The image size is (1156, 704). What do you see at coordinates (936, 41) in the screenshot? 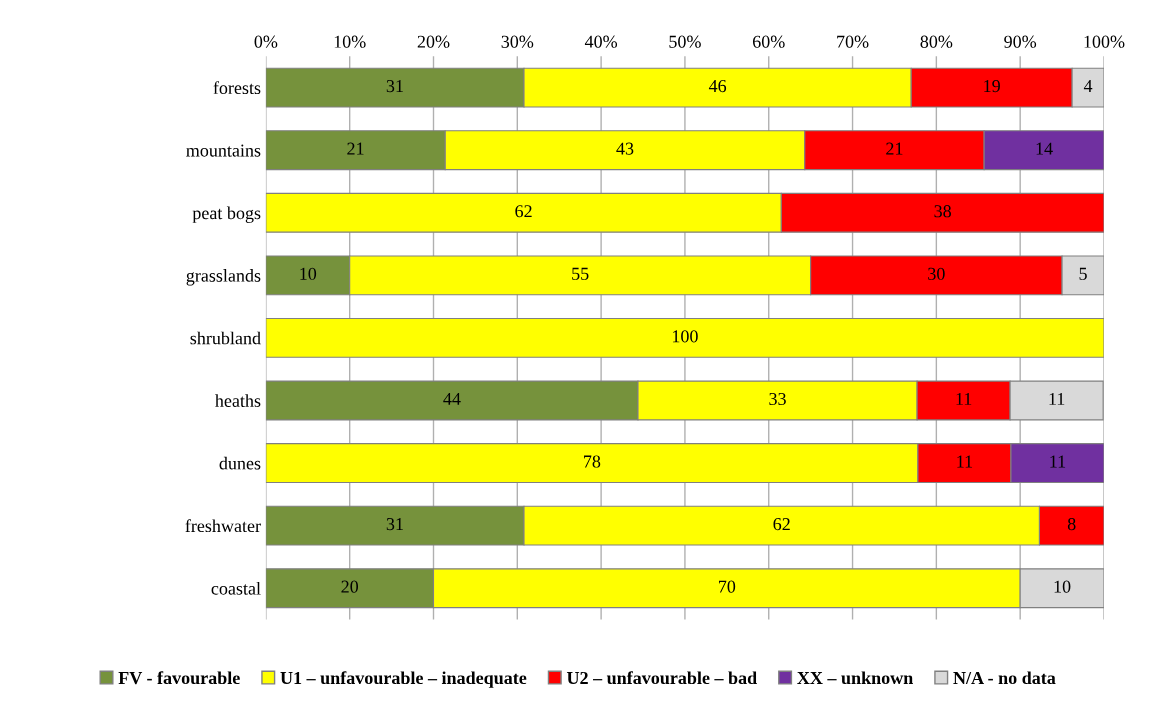
I see `x-tick-label: 80%` at bounding box center [936, 41].